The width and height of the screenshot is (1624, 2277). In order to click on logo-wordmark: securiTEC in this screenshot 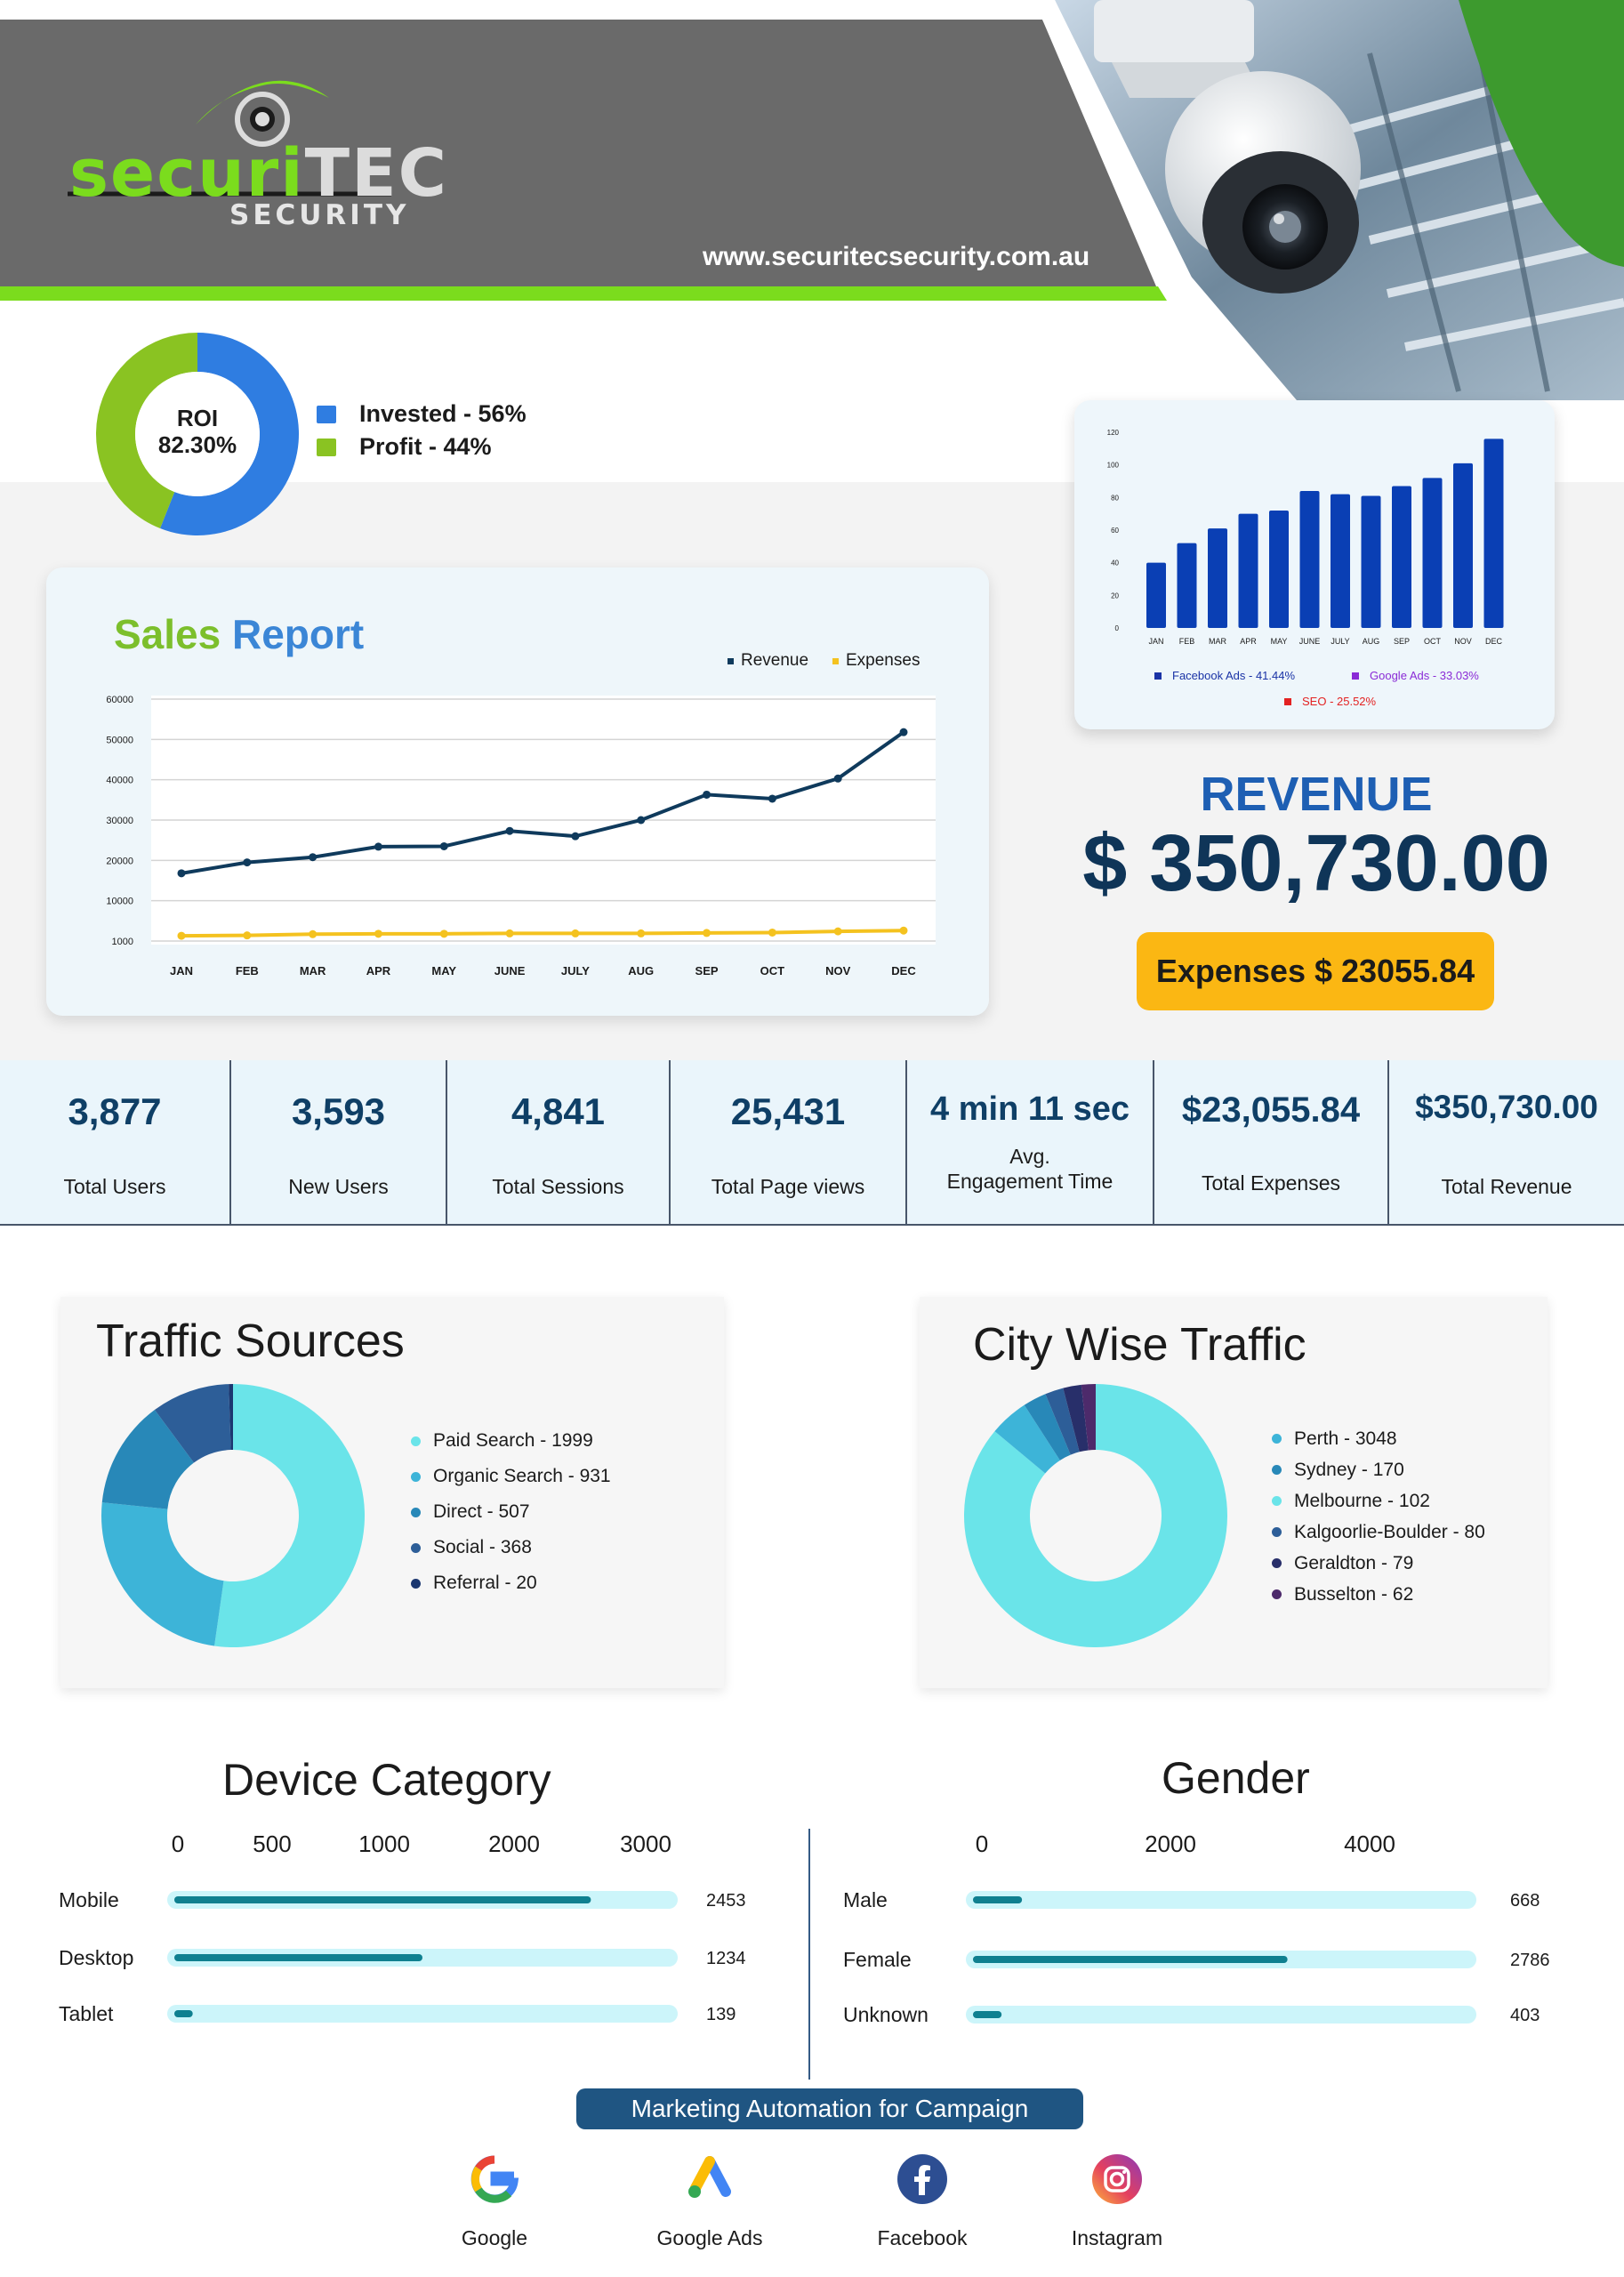, I will do `click(258, 173)`.